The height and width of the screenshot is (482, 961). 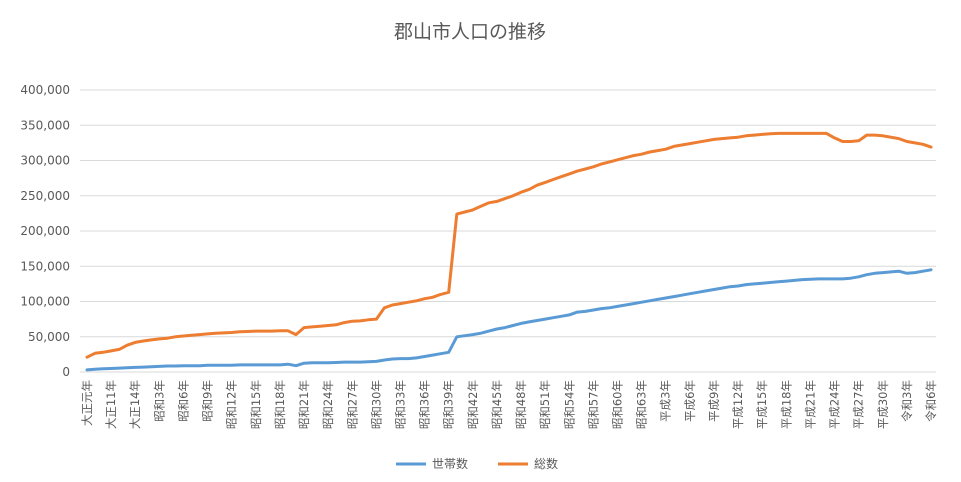 I want to click on x-tick-label: 平成21年, so click(x=810, y=404).